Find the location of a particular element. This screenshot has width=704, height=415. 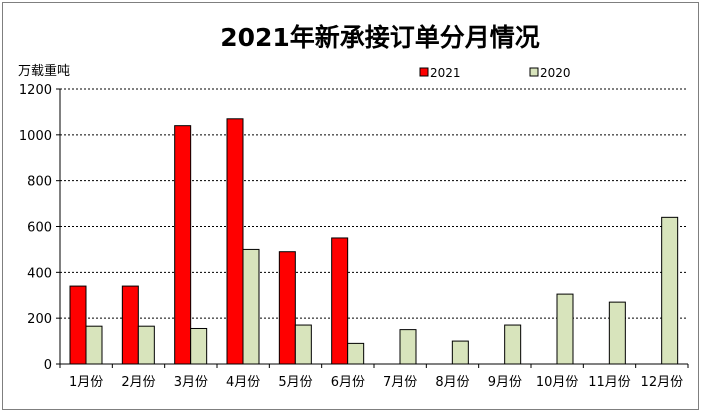

x-tick-label-1: 1月份 is located at coordinates (86, 382).